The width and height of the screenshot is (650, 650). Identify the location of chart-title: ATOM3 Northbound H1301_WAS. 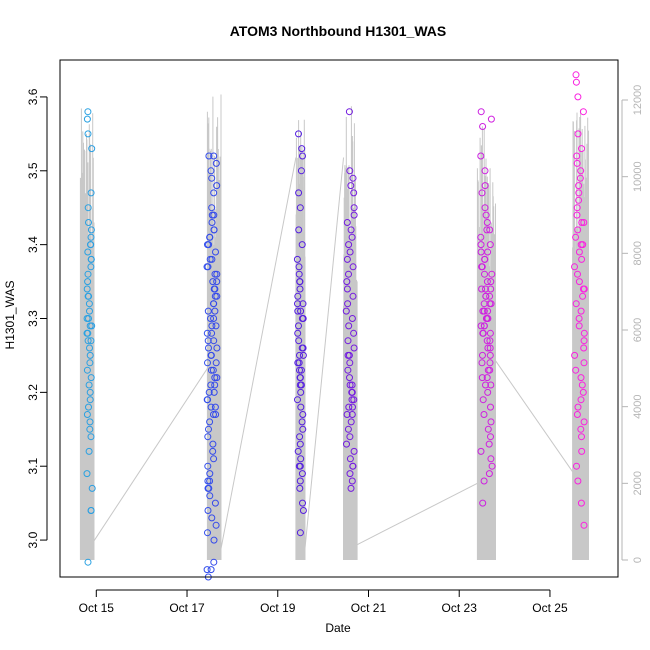
(338, 31).